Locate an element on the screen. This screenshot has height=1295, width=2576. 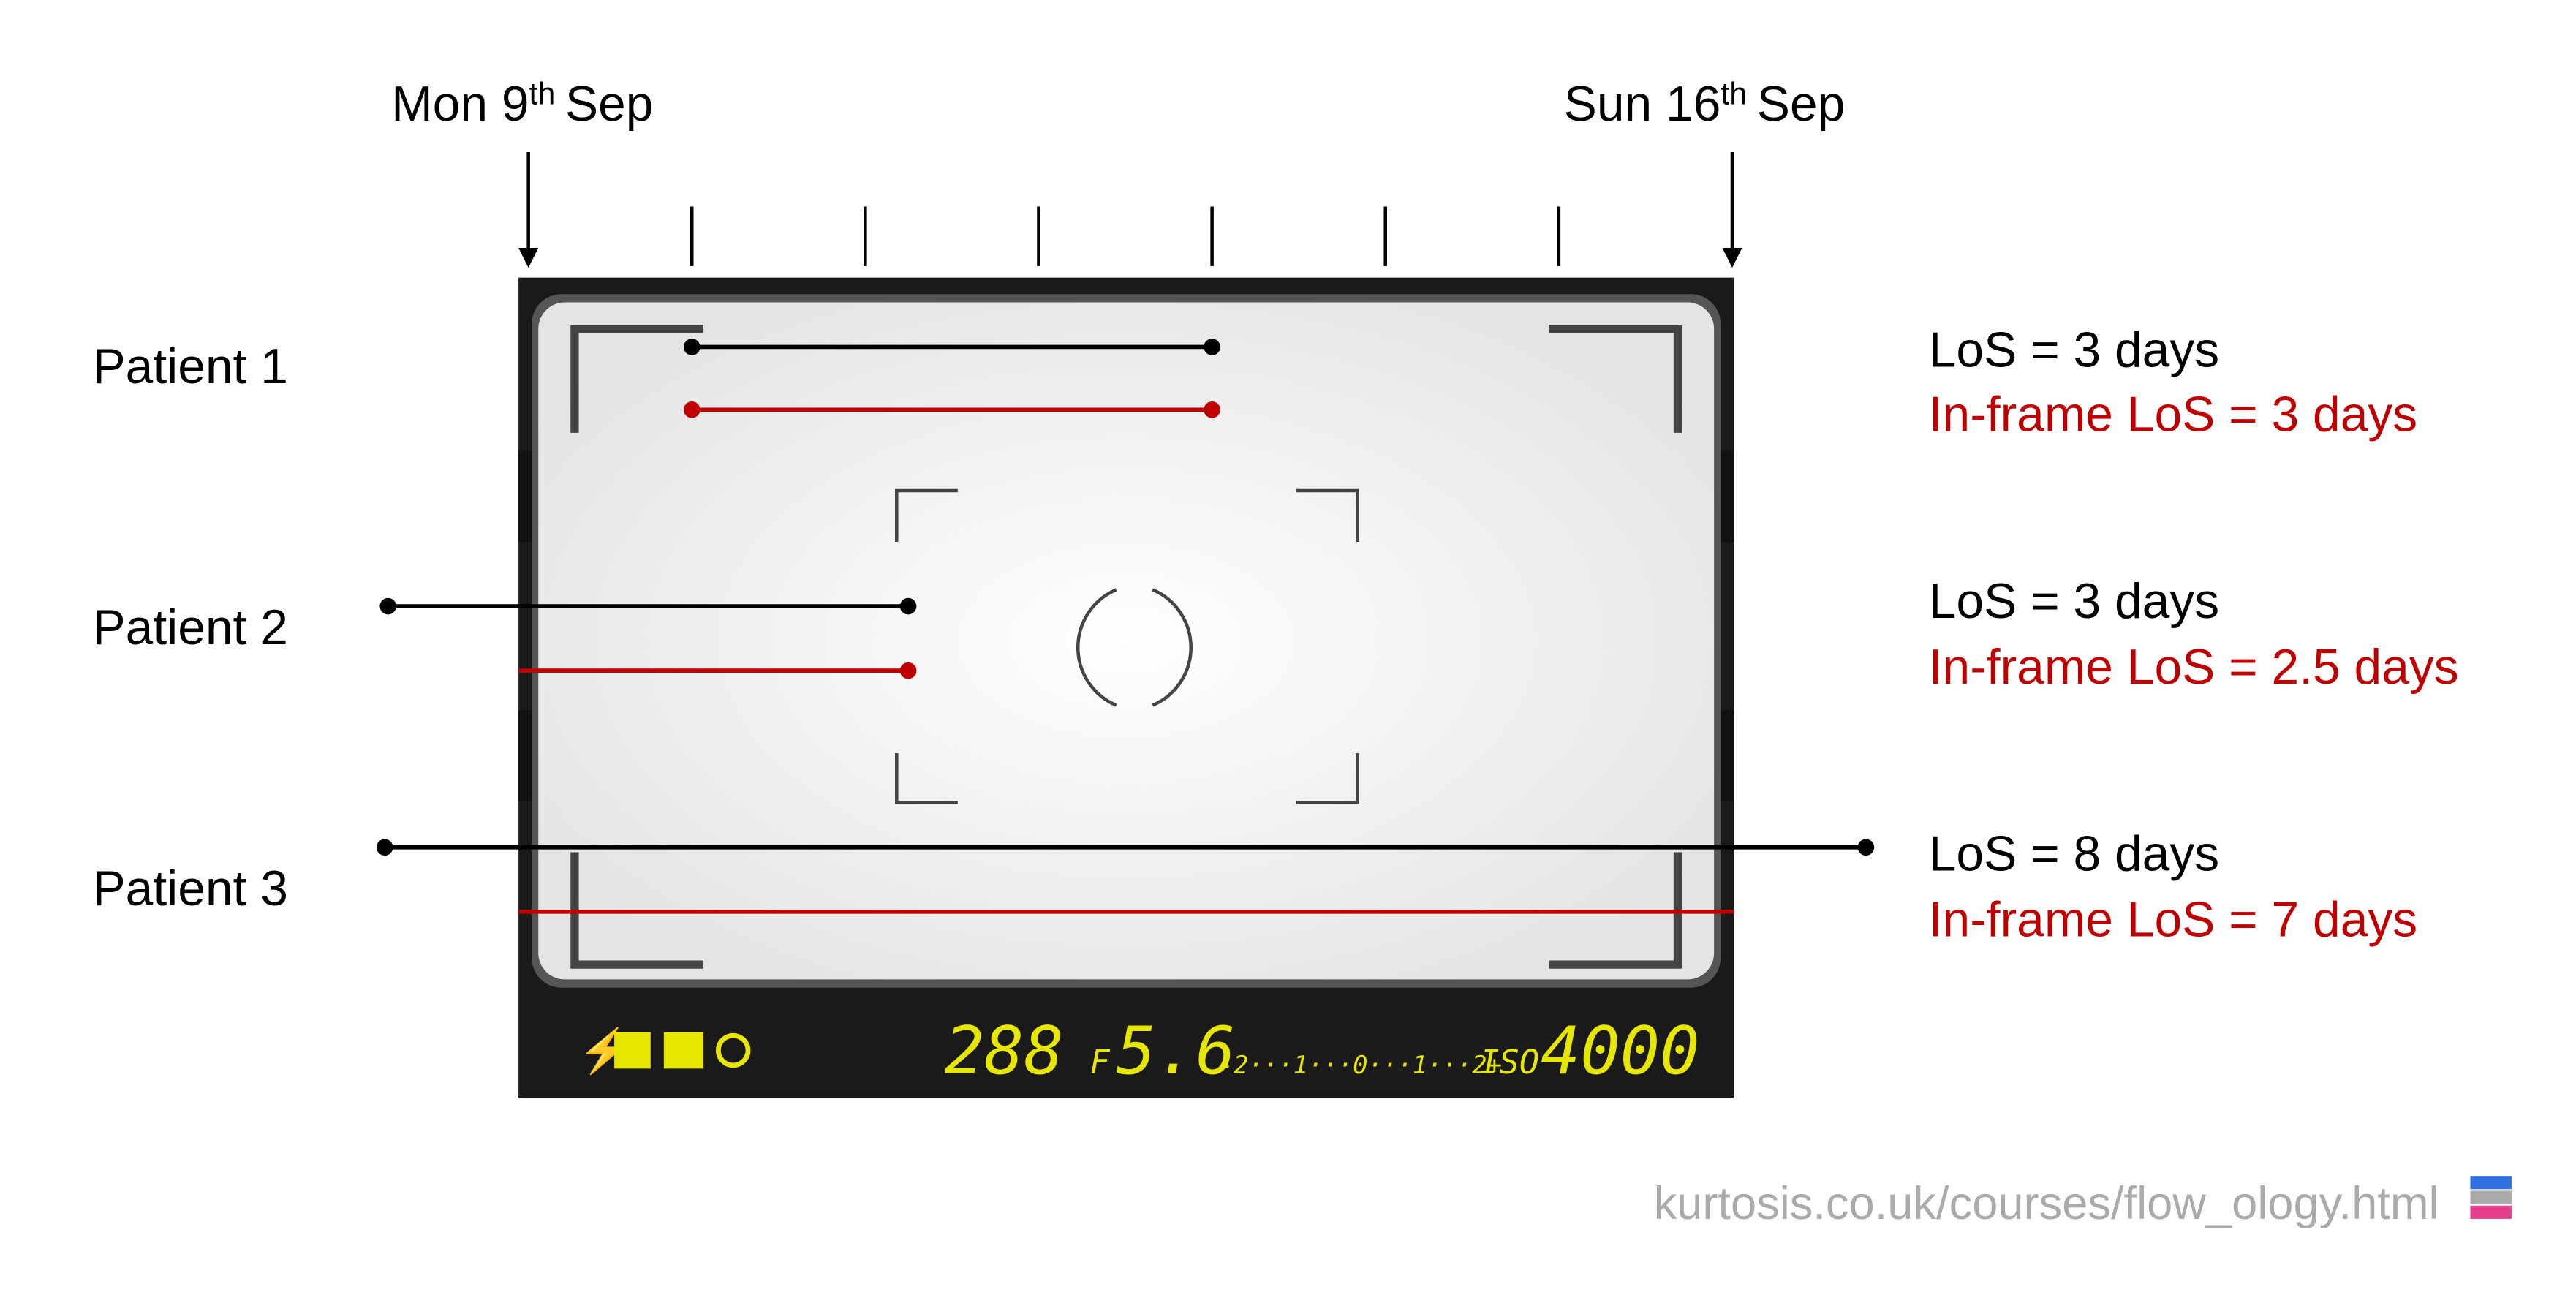
aperture: 5.6 is located at coordinates (1176, 1051).